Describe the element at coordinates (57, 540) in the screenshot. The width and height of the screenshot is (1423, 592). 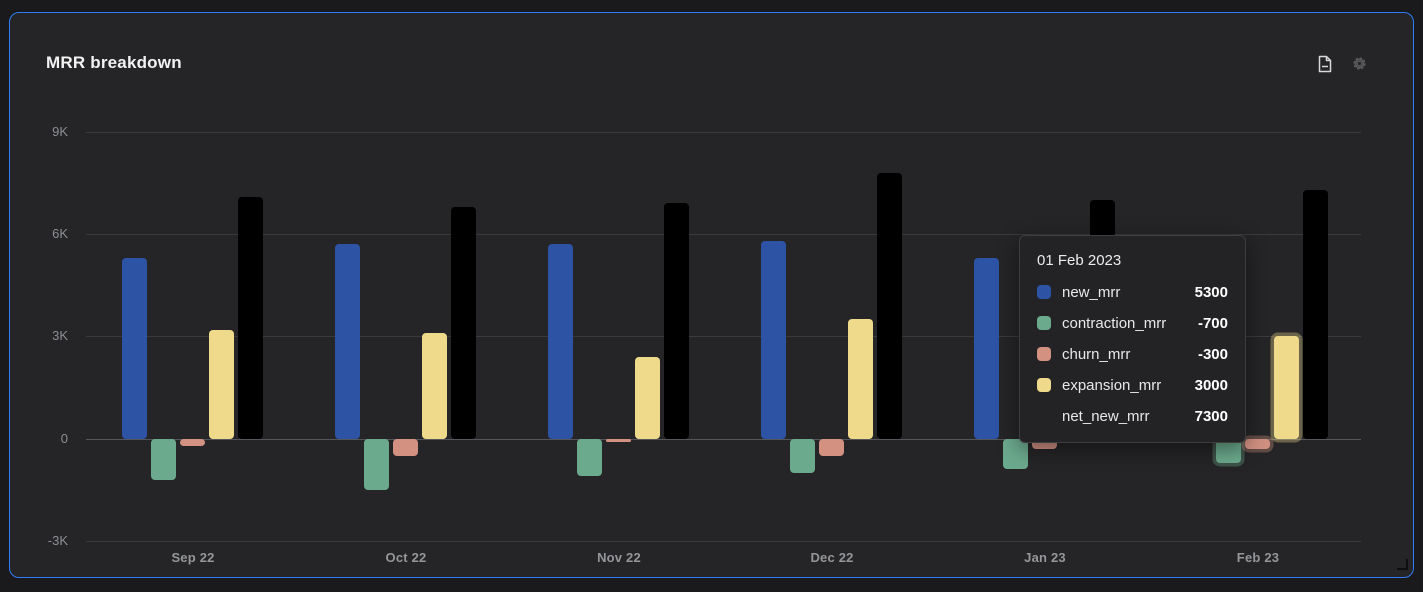
I see `y-axis-tick-label: -3K` at that location.